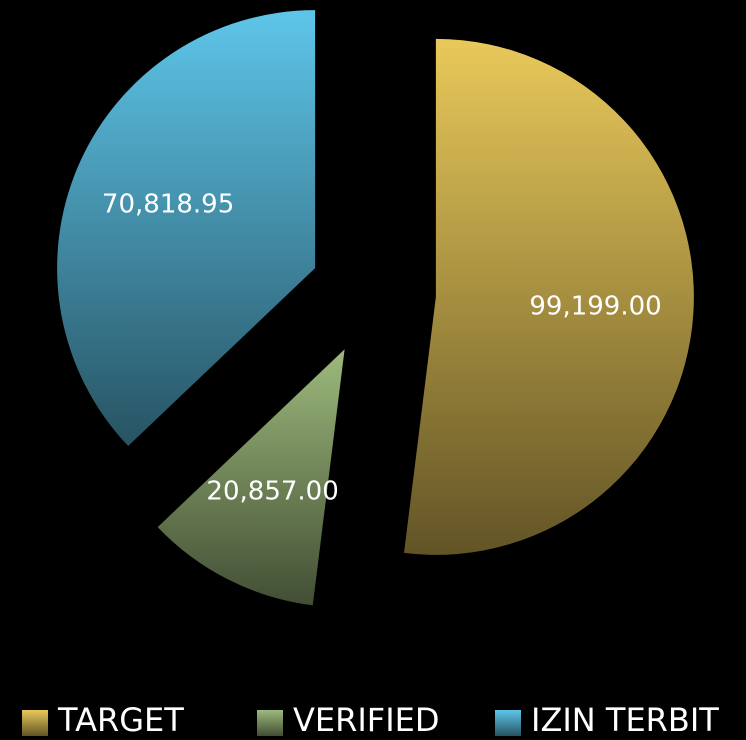 The height and width of the screenshot is (740, 746). Describe the element at coordinates (120, 720) in the screenshot. I see `legend-label: TARGET` at that location.